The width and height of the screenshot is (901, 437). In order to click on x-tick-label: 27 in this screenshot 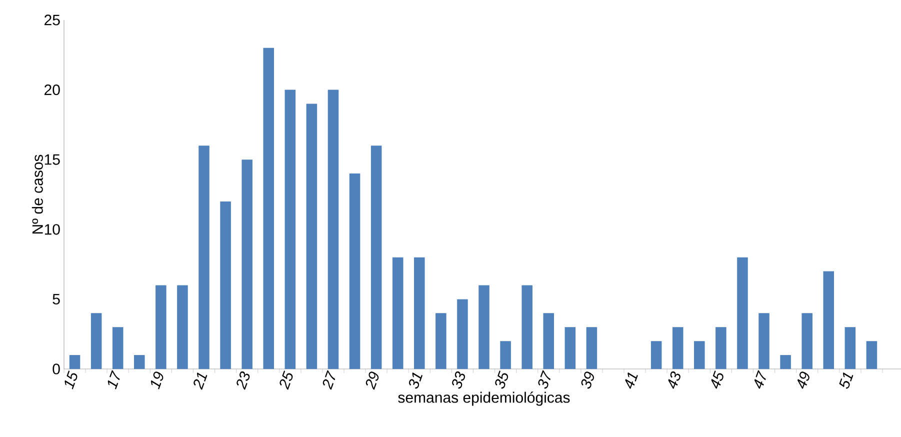, I will do `click(329, 380)`.